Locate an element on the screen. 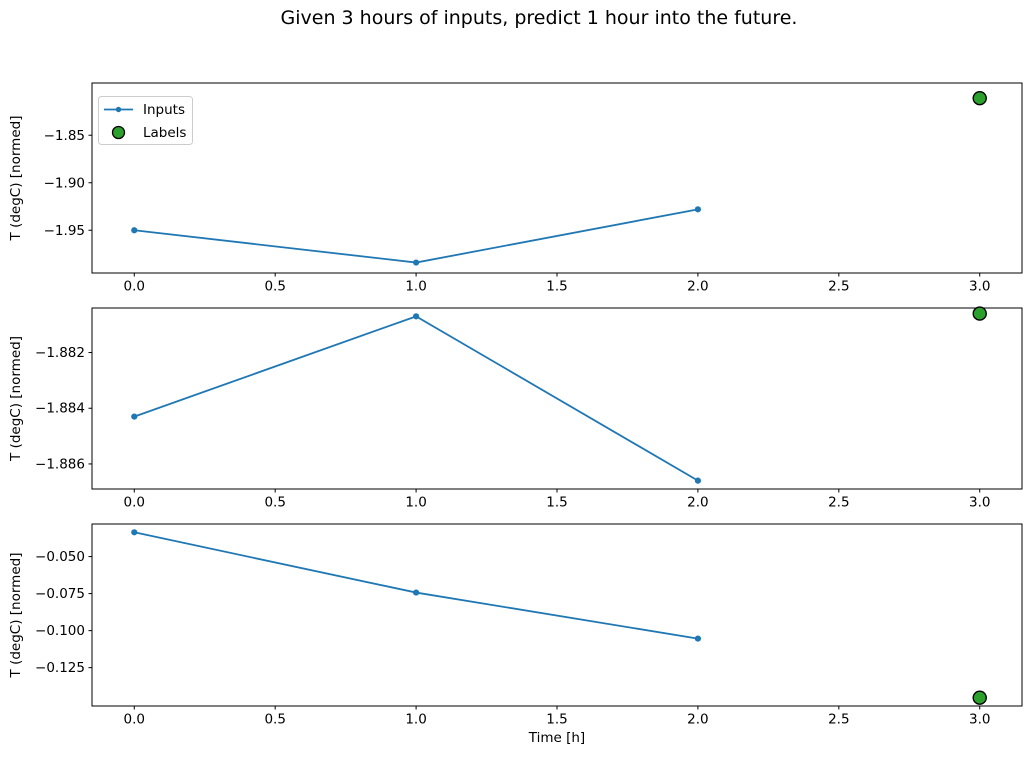  y-tick-label: −1.95 is located at coordinates (64, 231).